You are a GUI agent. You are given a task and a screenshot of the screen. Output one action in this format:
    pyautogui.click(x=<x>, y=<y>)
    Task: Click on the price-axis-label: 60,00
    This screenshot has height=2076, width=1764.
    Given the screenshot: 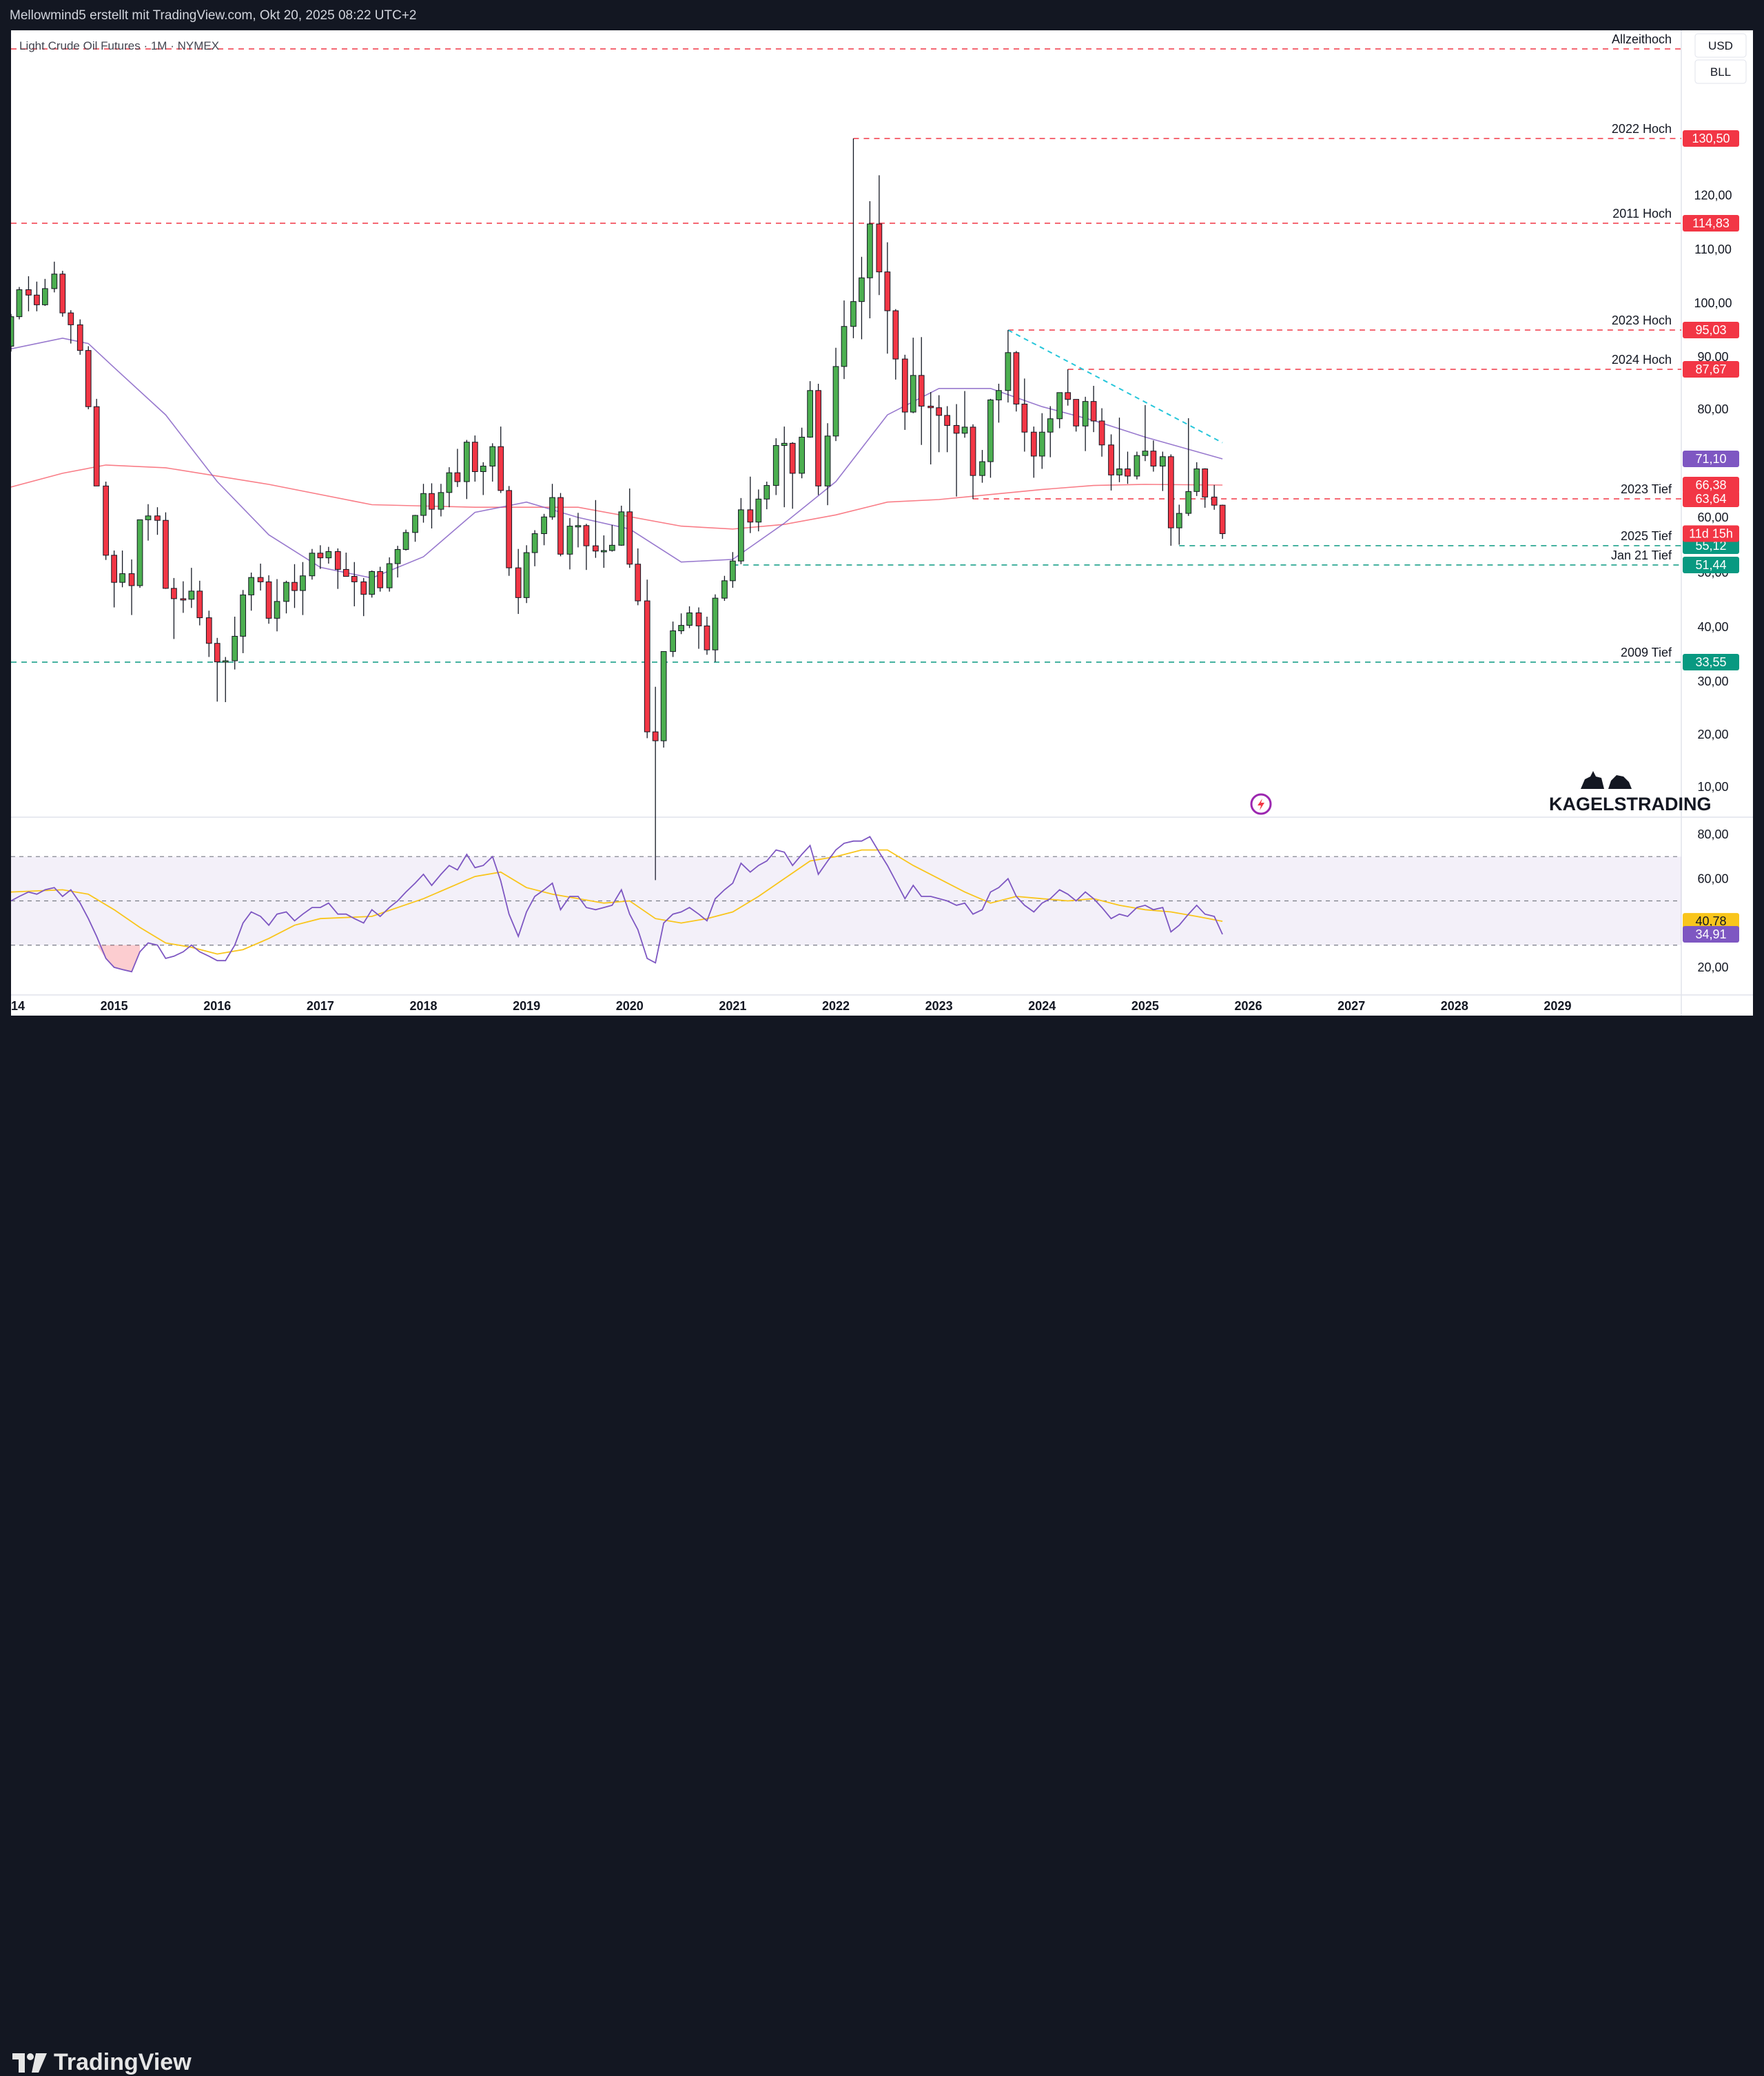 What is the action you would take?
    pyautogui.click(x=1713, y=517)
    